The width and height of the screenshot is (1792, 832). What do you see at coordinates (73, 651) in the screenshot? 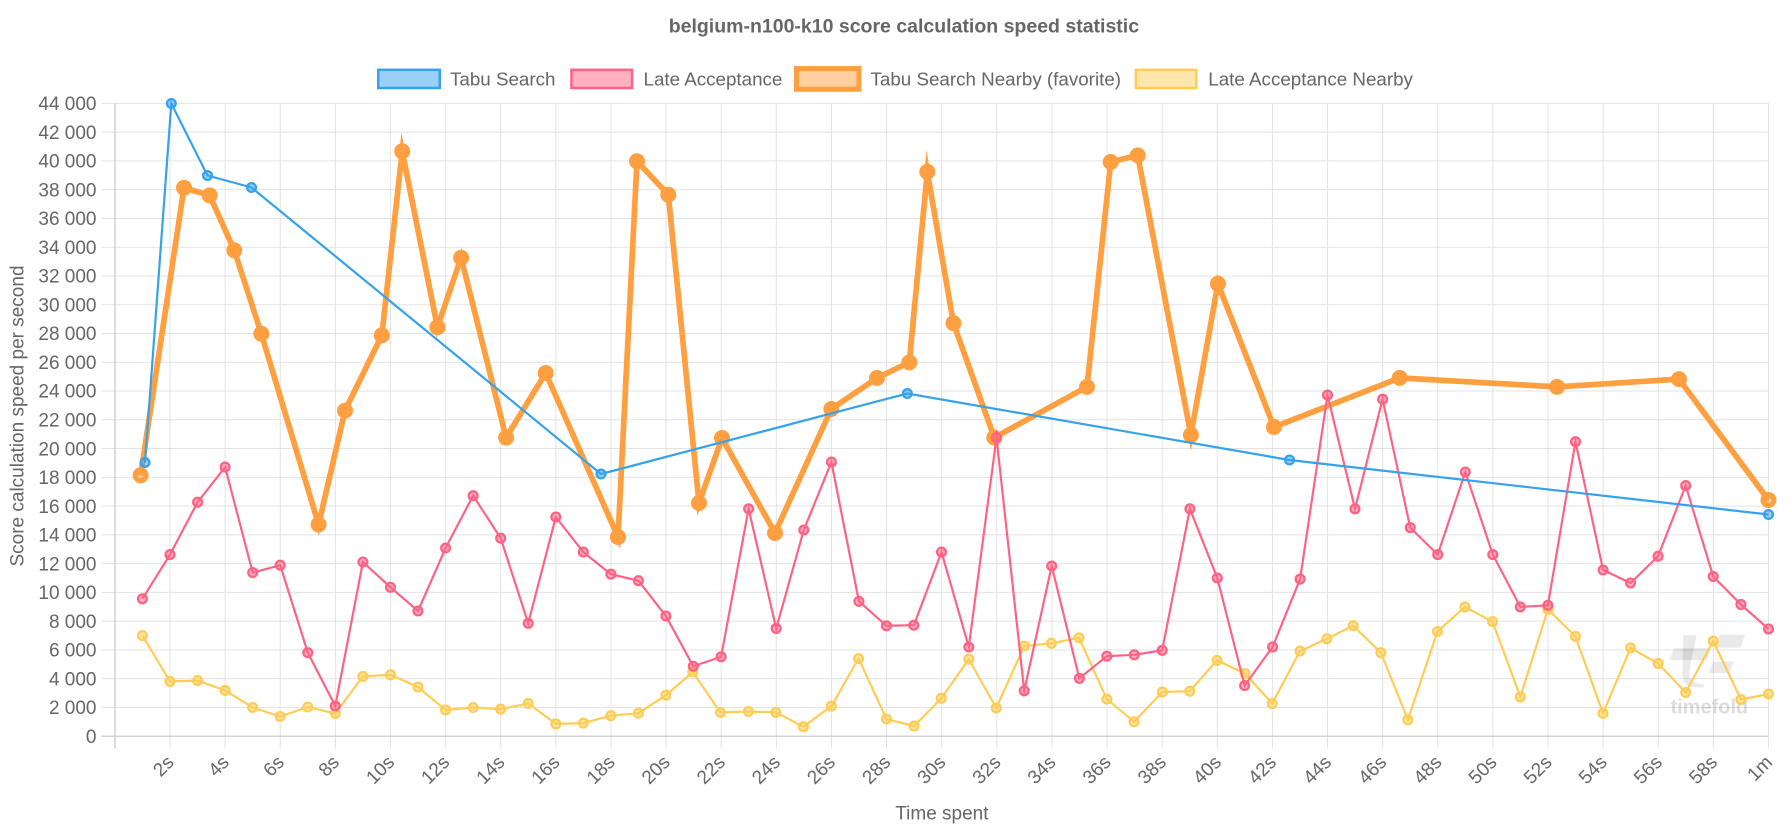
I see `svg-text: 6 000` at bounding box center [73, 651].